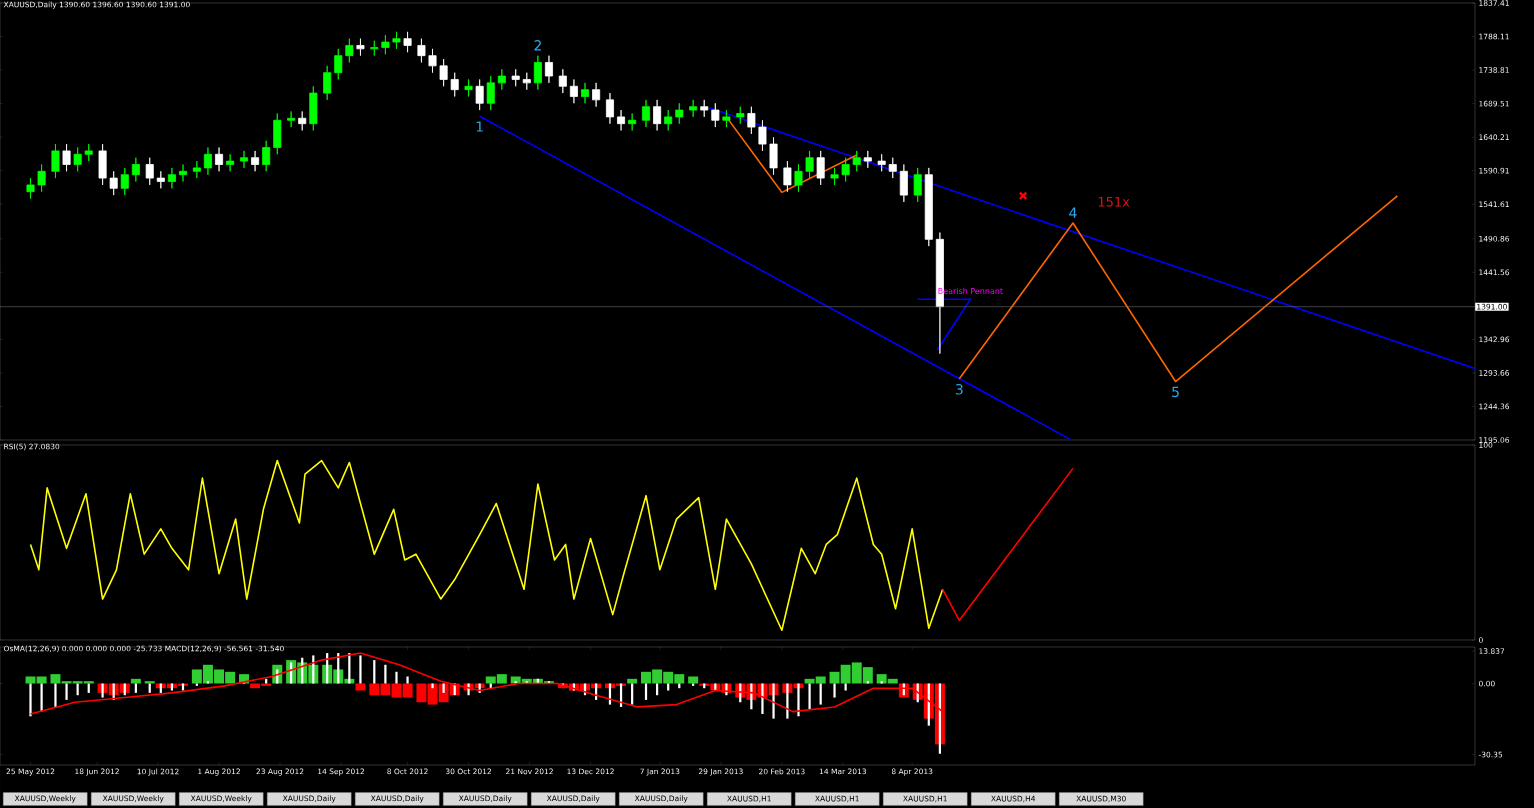  I want to click on annotation: 1, so click(479, 126).